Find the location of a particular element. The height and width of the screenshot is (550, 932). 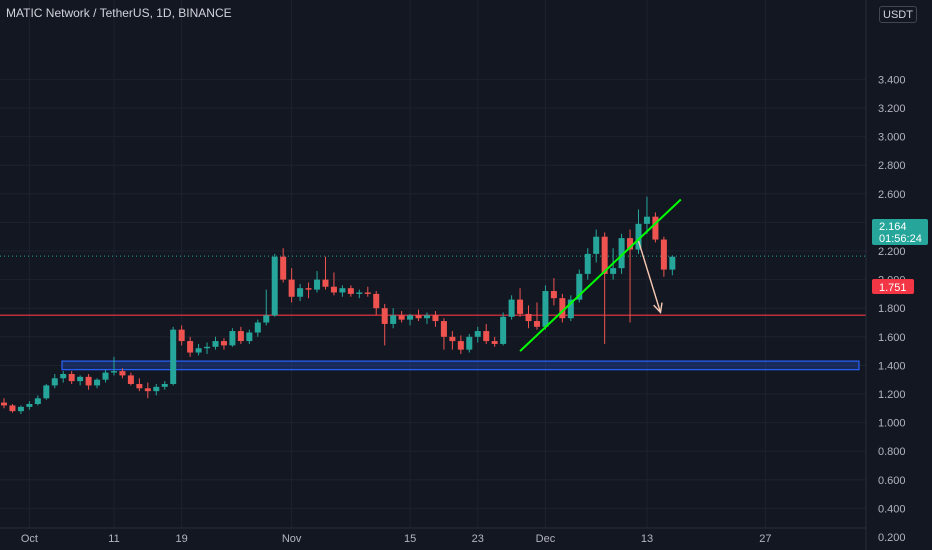

price-badges: 2.164 01:56:24 1.751 is located at coordinates (900, 256).